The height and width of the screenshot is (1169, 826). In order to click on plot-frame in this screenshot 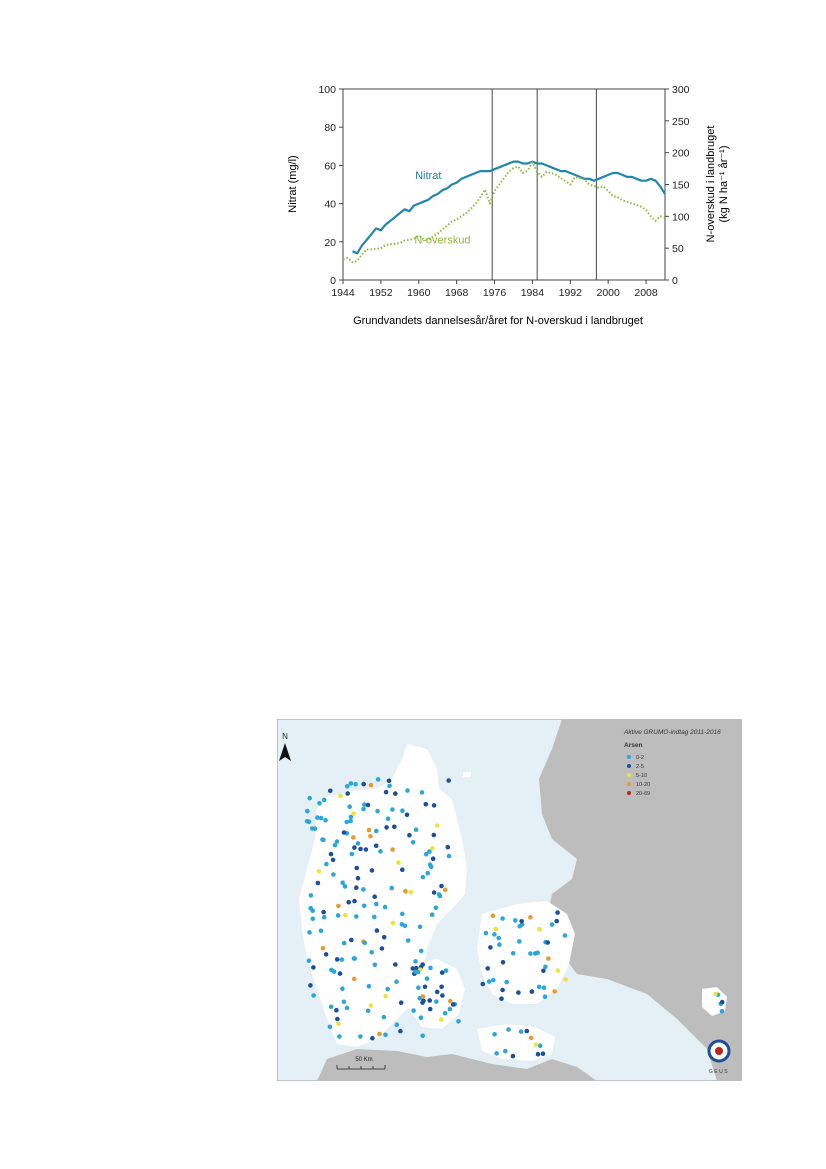, I will do `click(504, 184)`.